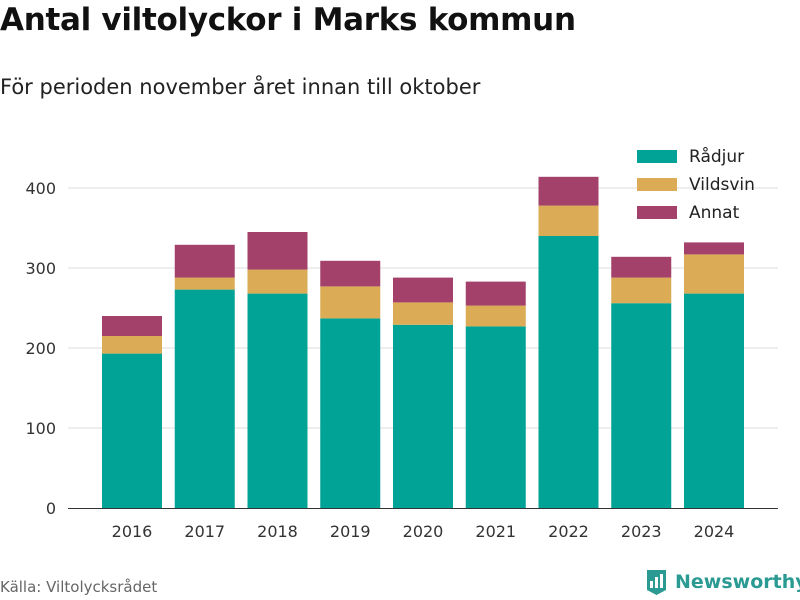 This screenshot has width=800, height=600. I want to click on x-tick-label: 2019, so click(350, 531).